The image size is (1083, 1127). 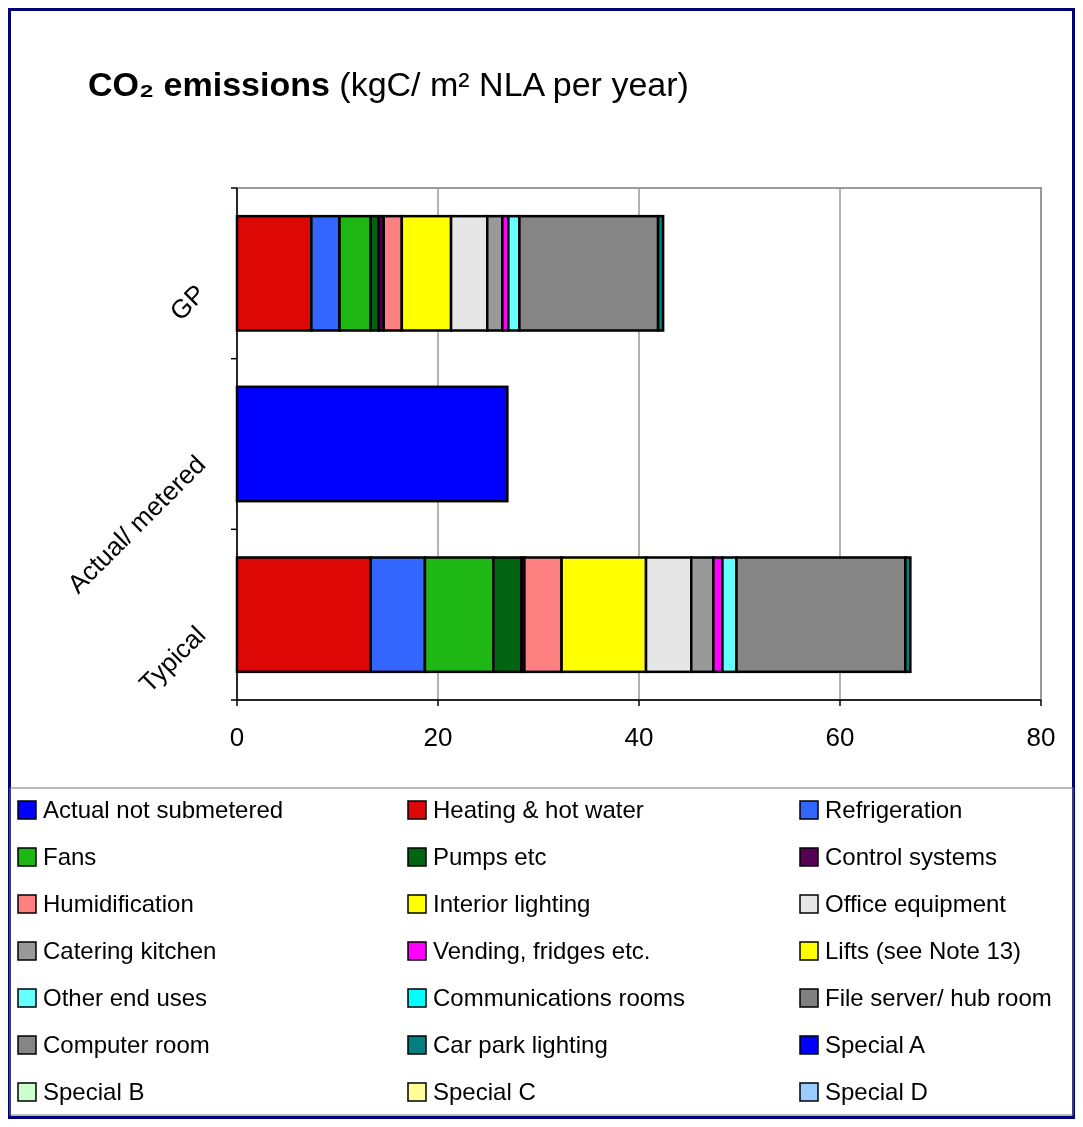 I want to click on legend-label: Actual not submetered, so click(x=163, y=809).